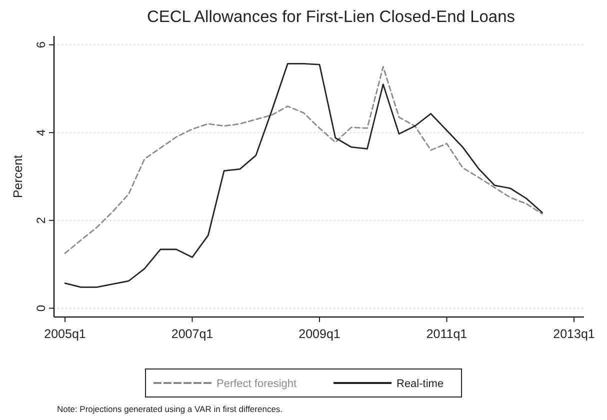 This screenshot has height=420, width=607. Describe the element at coordinates (192, 334) in the screenshot. I see `x-tick-label: 2007q1` at that location.